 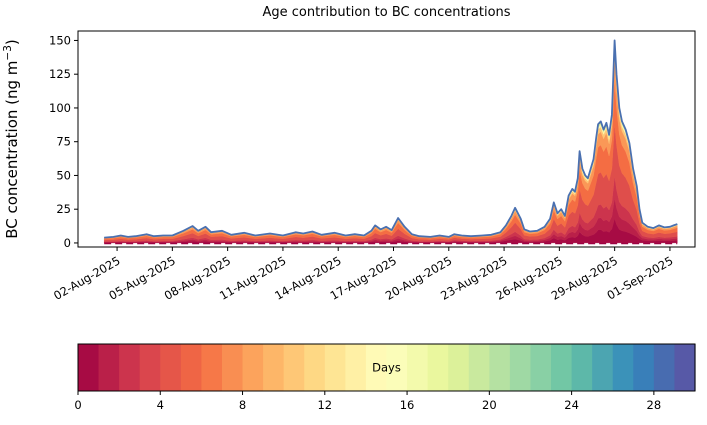 I want to click on y-axis: 0 25 50 75 100 125 150, so click(x=63, y=141).